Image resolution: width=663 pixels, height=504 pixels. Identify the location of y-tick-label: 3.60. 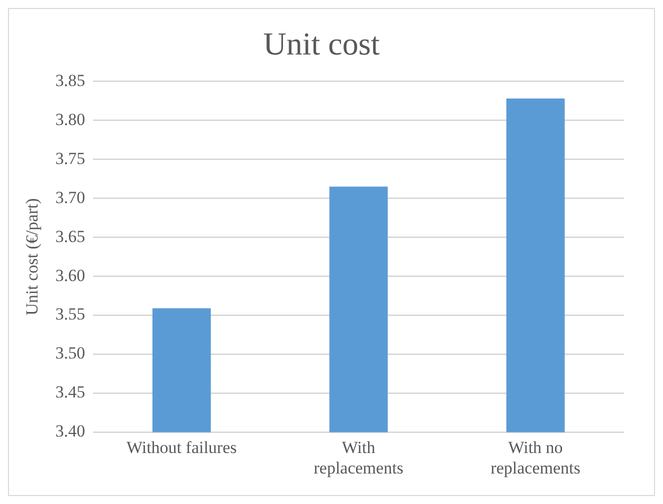
(70, 275).